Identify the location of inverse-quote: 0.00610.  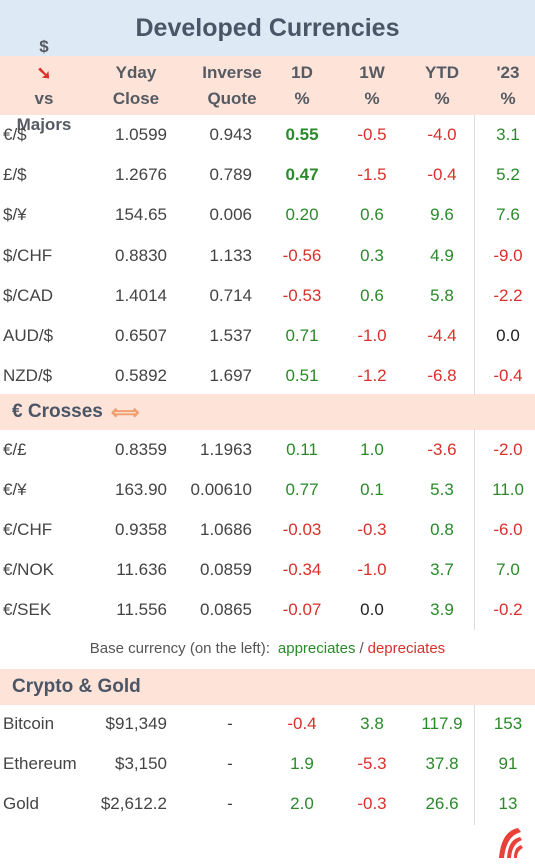
(221, 489).